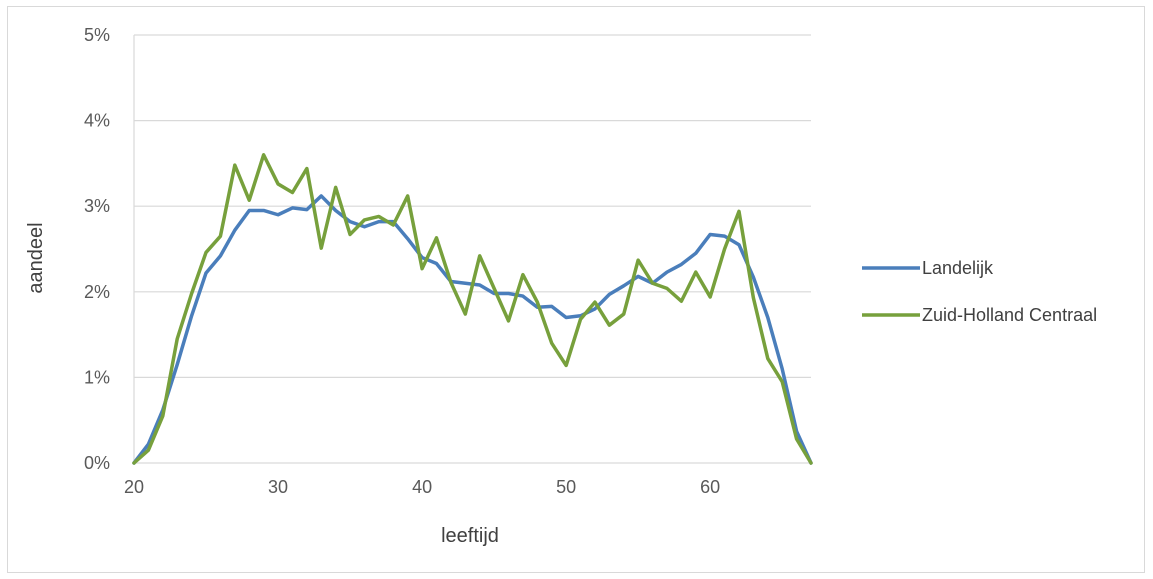  What do you see at coordinates (566, 487) in the screenshot?
I see `x-tick-label: 50` at bounding box center [566, 487].